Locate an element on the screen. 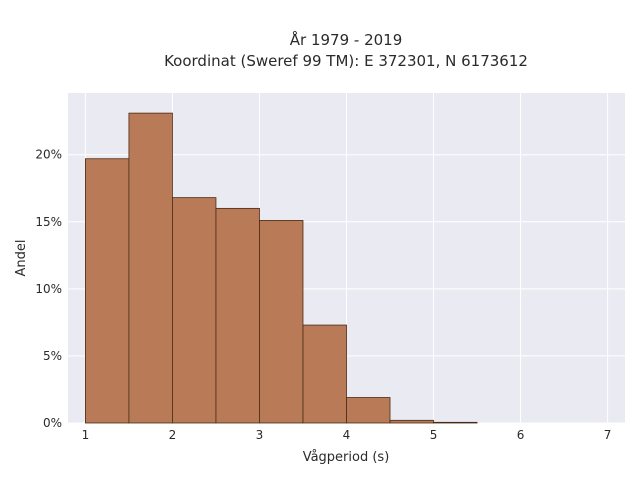 The height and width of the screenshot is (484, 640). x-tick-label: 2 is located at coordinates (173, 435).